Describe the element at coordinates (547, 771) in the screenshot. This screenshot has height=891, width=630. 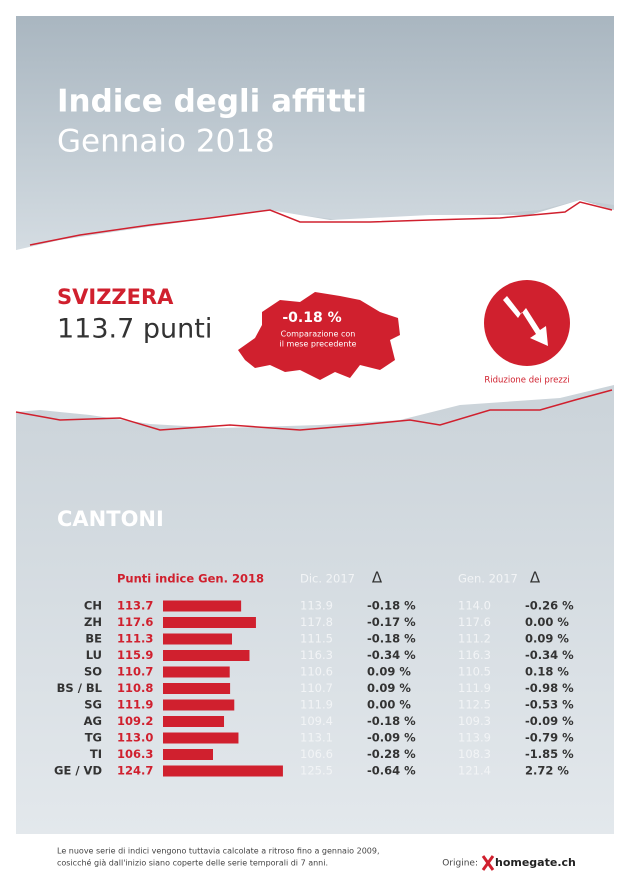
I see `delta-year: 2.72 %` at that location.